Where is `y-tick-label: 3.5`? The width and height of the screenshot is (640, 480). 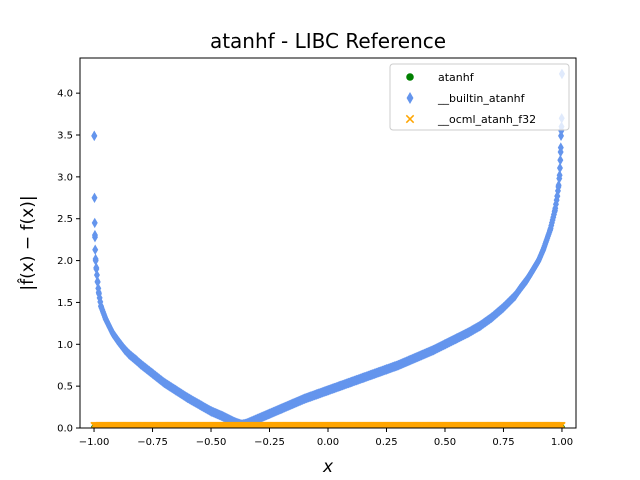
y-tick-label: 3.5 is located at coordinates (65, 136).